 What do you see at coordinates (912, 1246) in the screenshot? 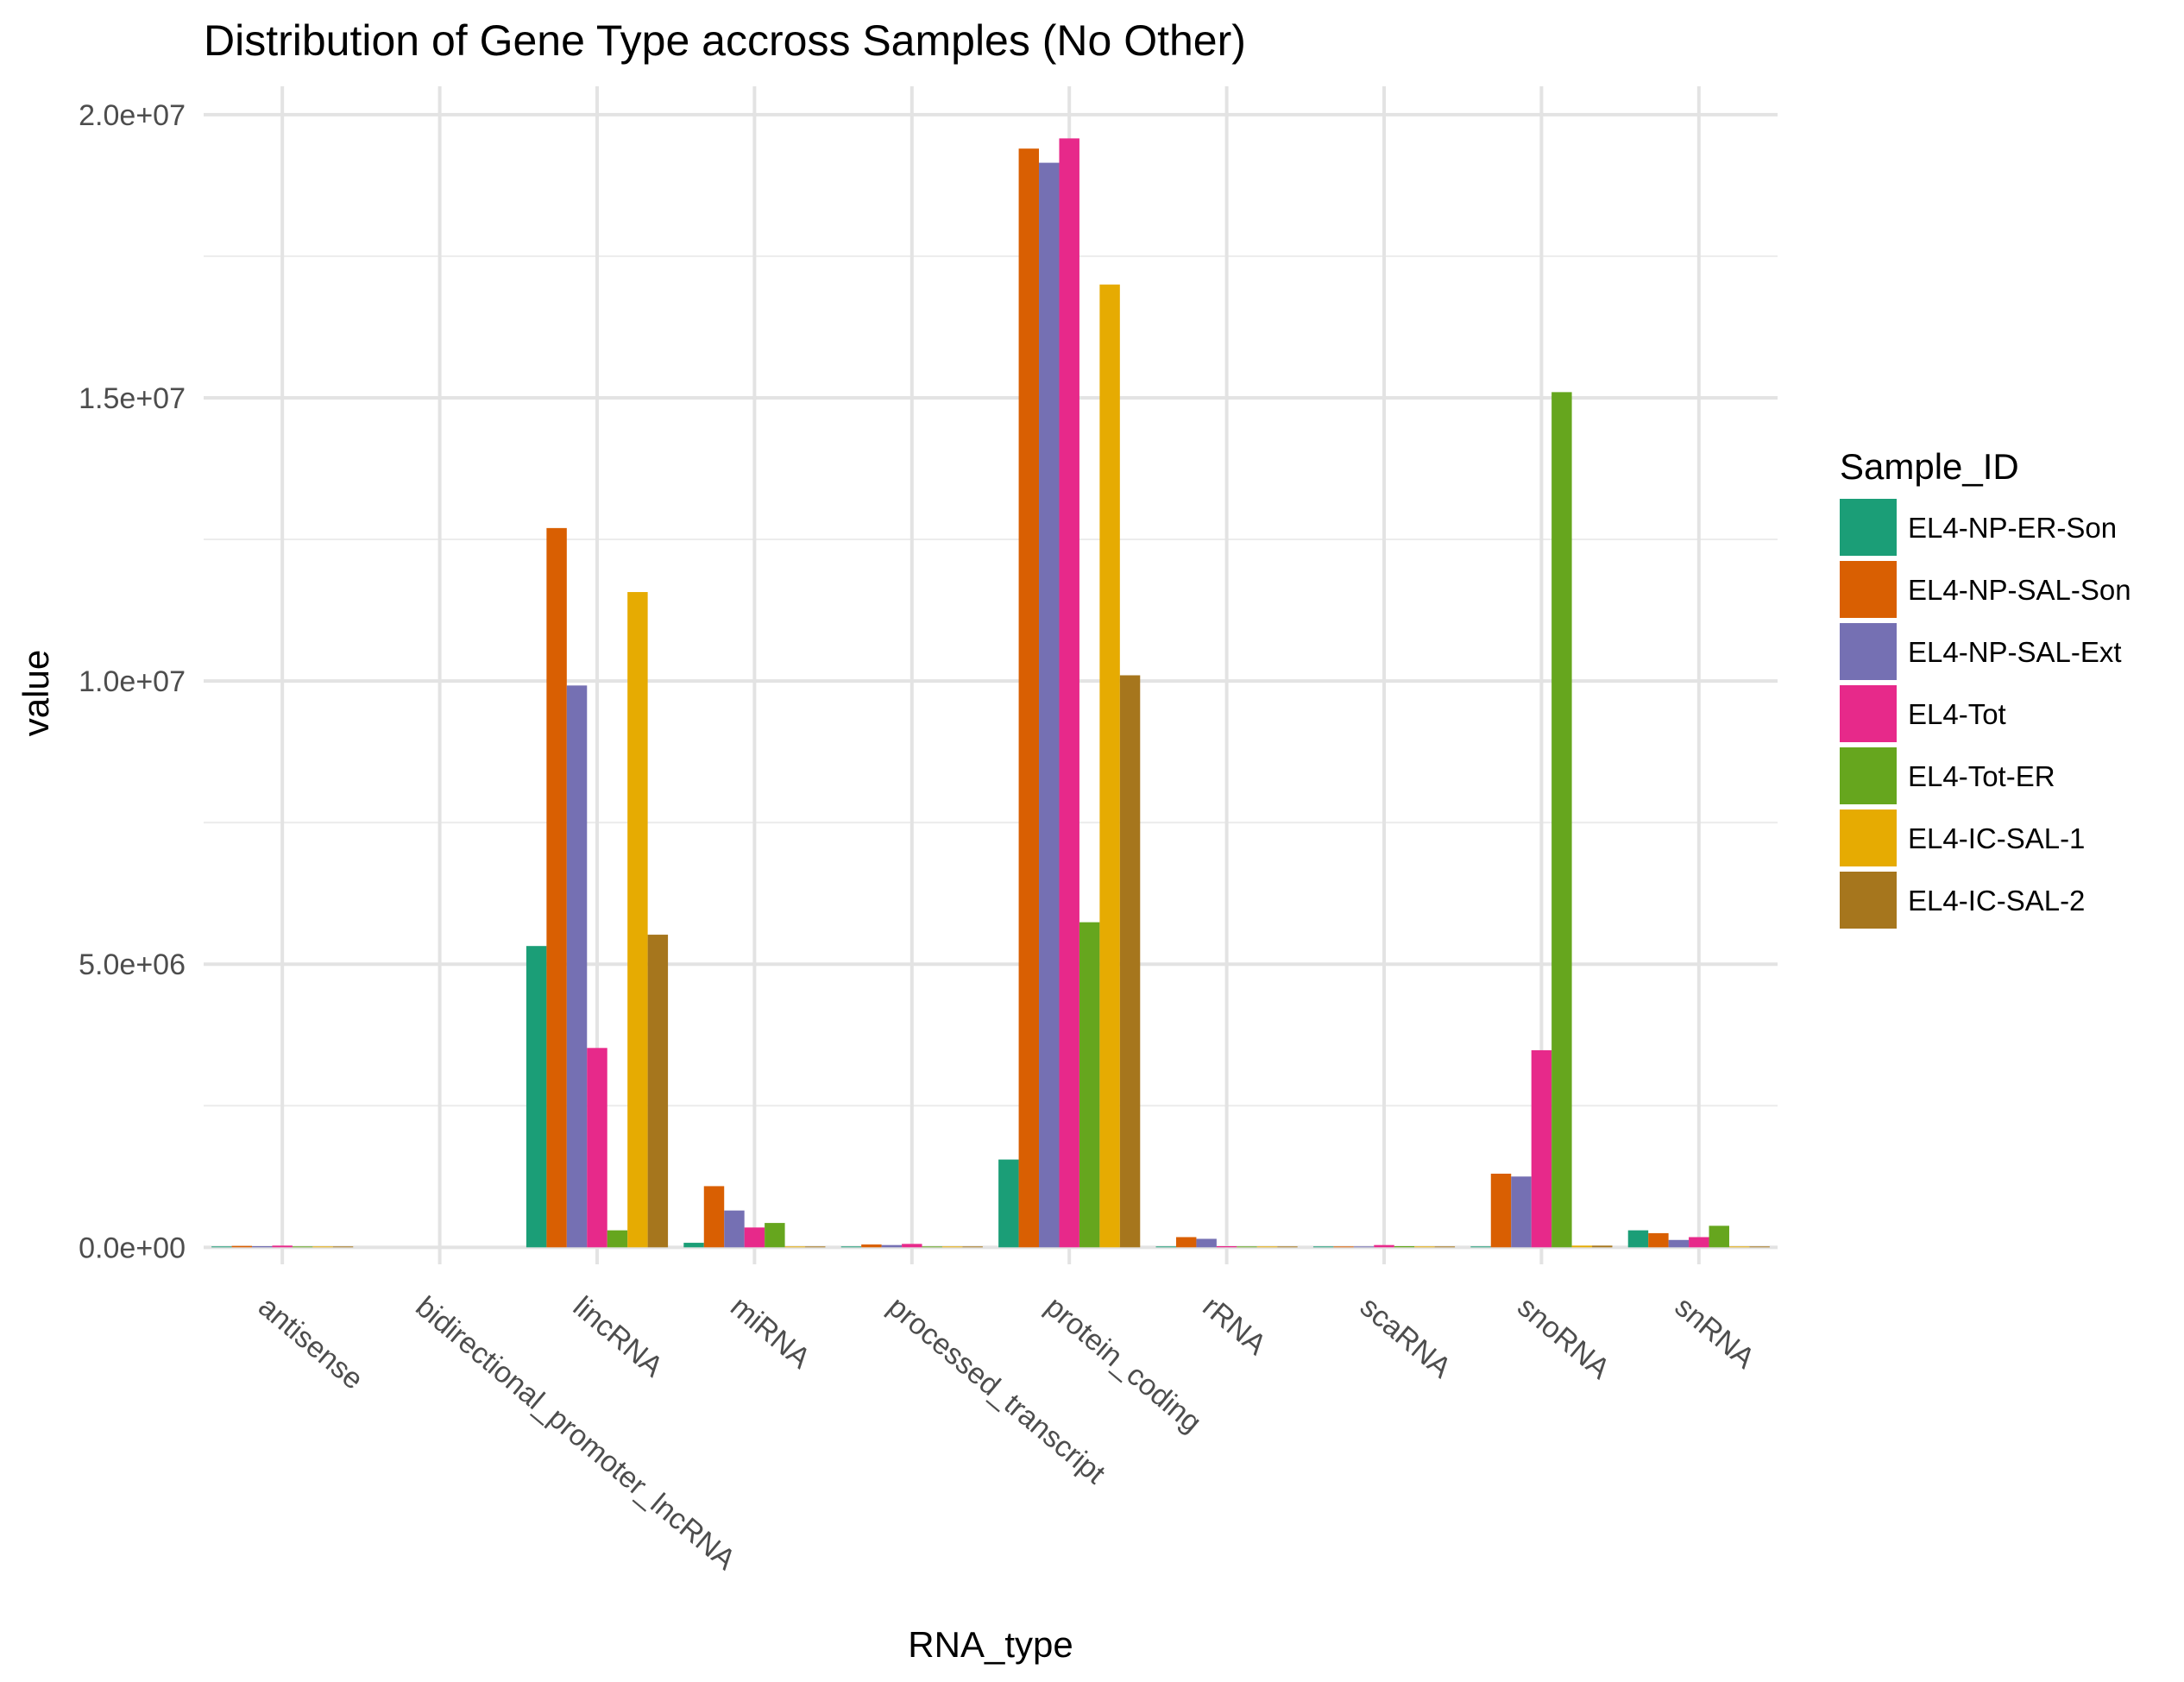
I see `bar-processed_transcript-EL4-Tot` at bounding box center [912, 1246].